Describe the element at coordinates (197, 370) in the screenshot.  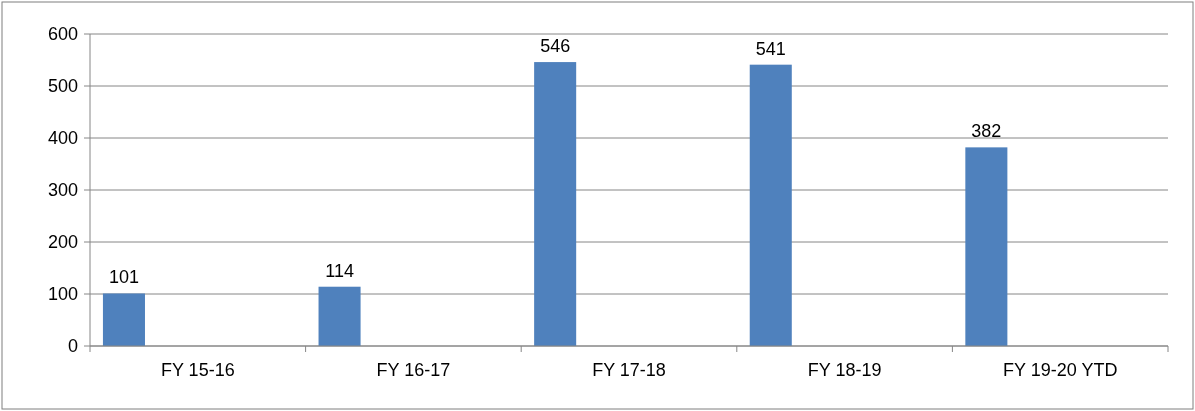
I see `x-tick-label: FY 15-16` at that location.